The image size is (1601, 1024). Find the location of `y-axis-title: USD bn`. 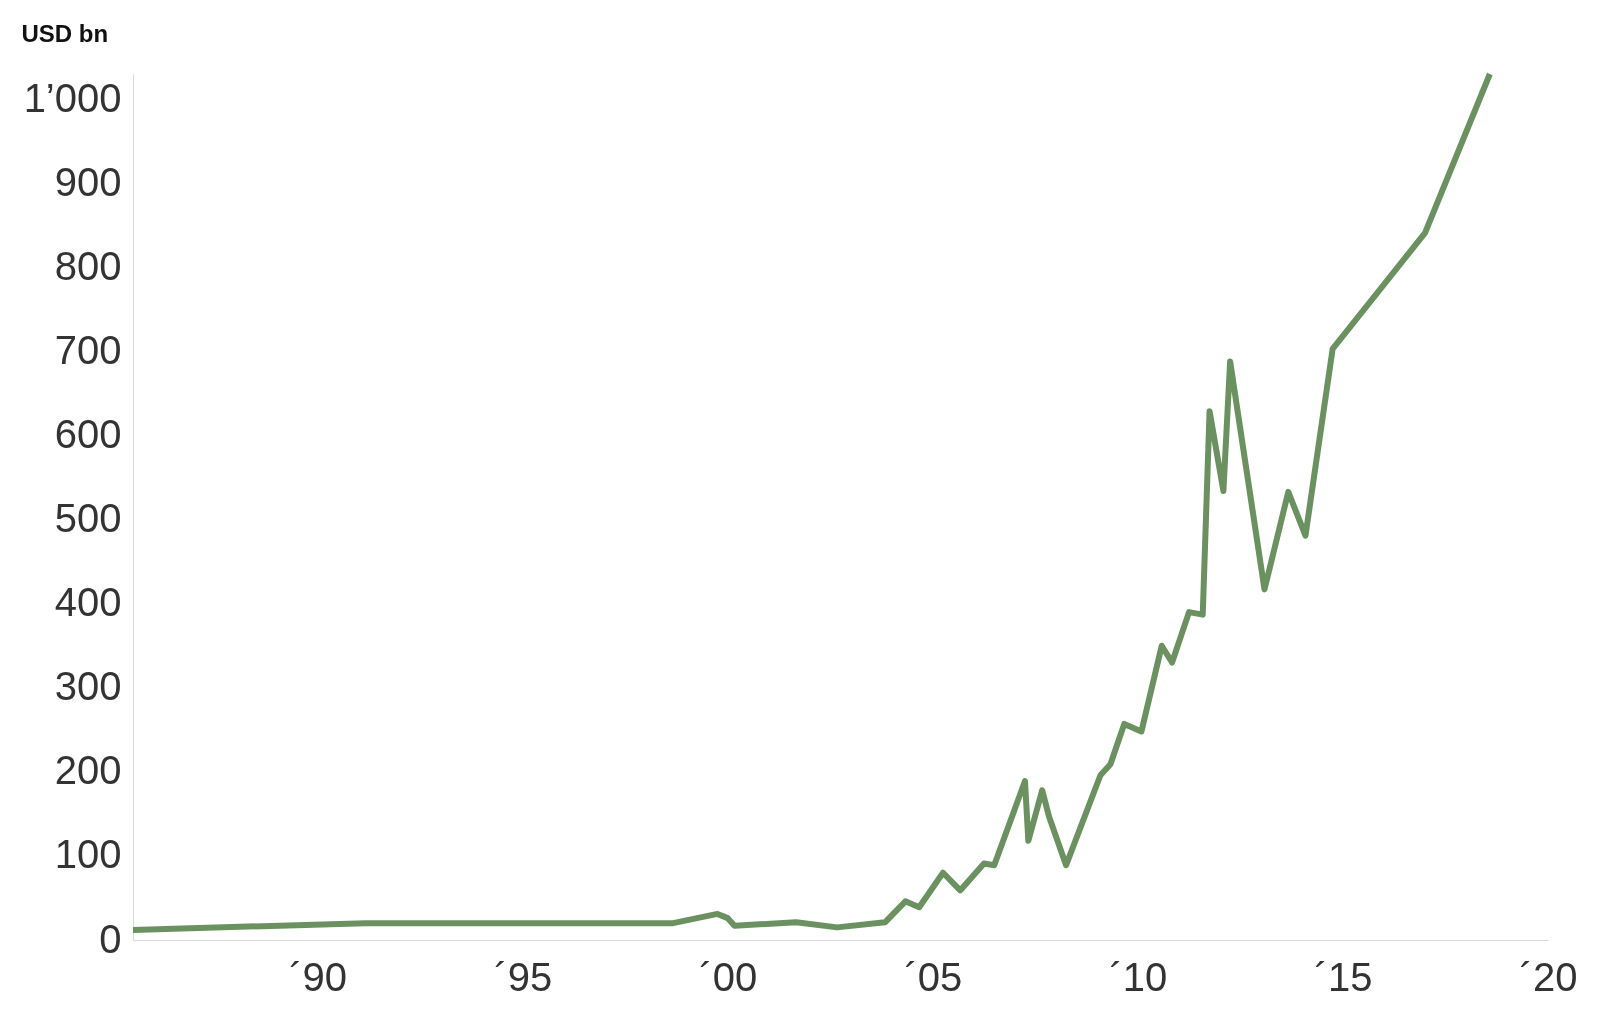

y-axis-title: USD bn is located at coordinates (65, 33).